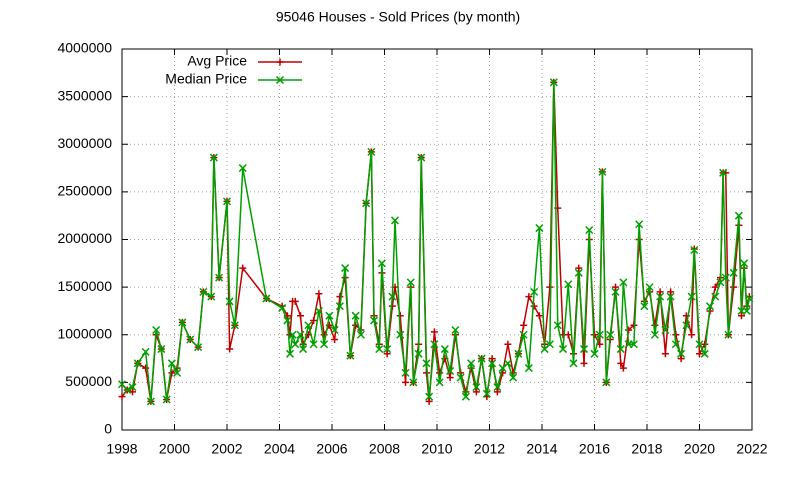 This screenshot has height=480, width=800. Describe the element at coordinates (489, 449) in the screenshot. I see `x-tick-label: 2012` at that location.